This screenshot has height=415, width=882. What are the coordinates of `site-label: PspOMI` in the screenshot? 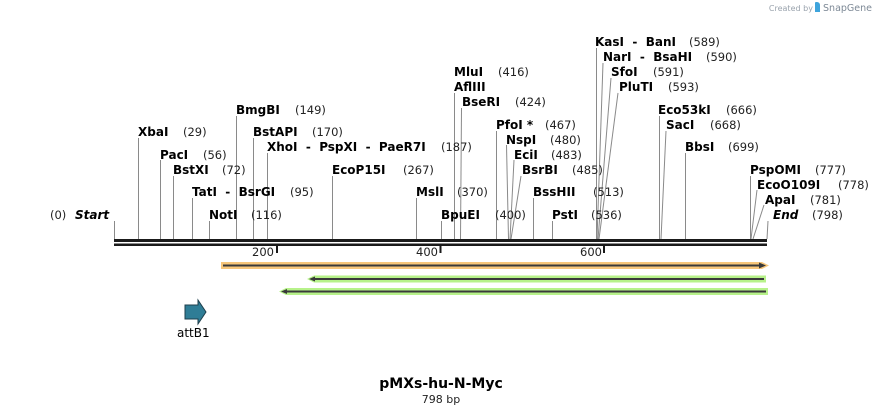 It's located at (775, 170).